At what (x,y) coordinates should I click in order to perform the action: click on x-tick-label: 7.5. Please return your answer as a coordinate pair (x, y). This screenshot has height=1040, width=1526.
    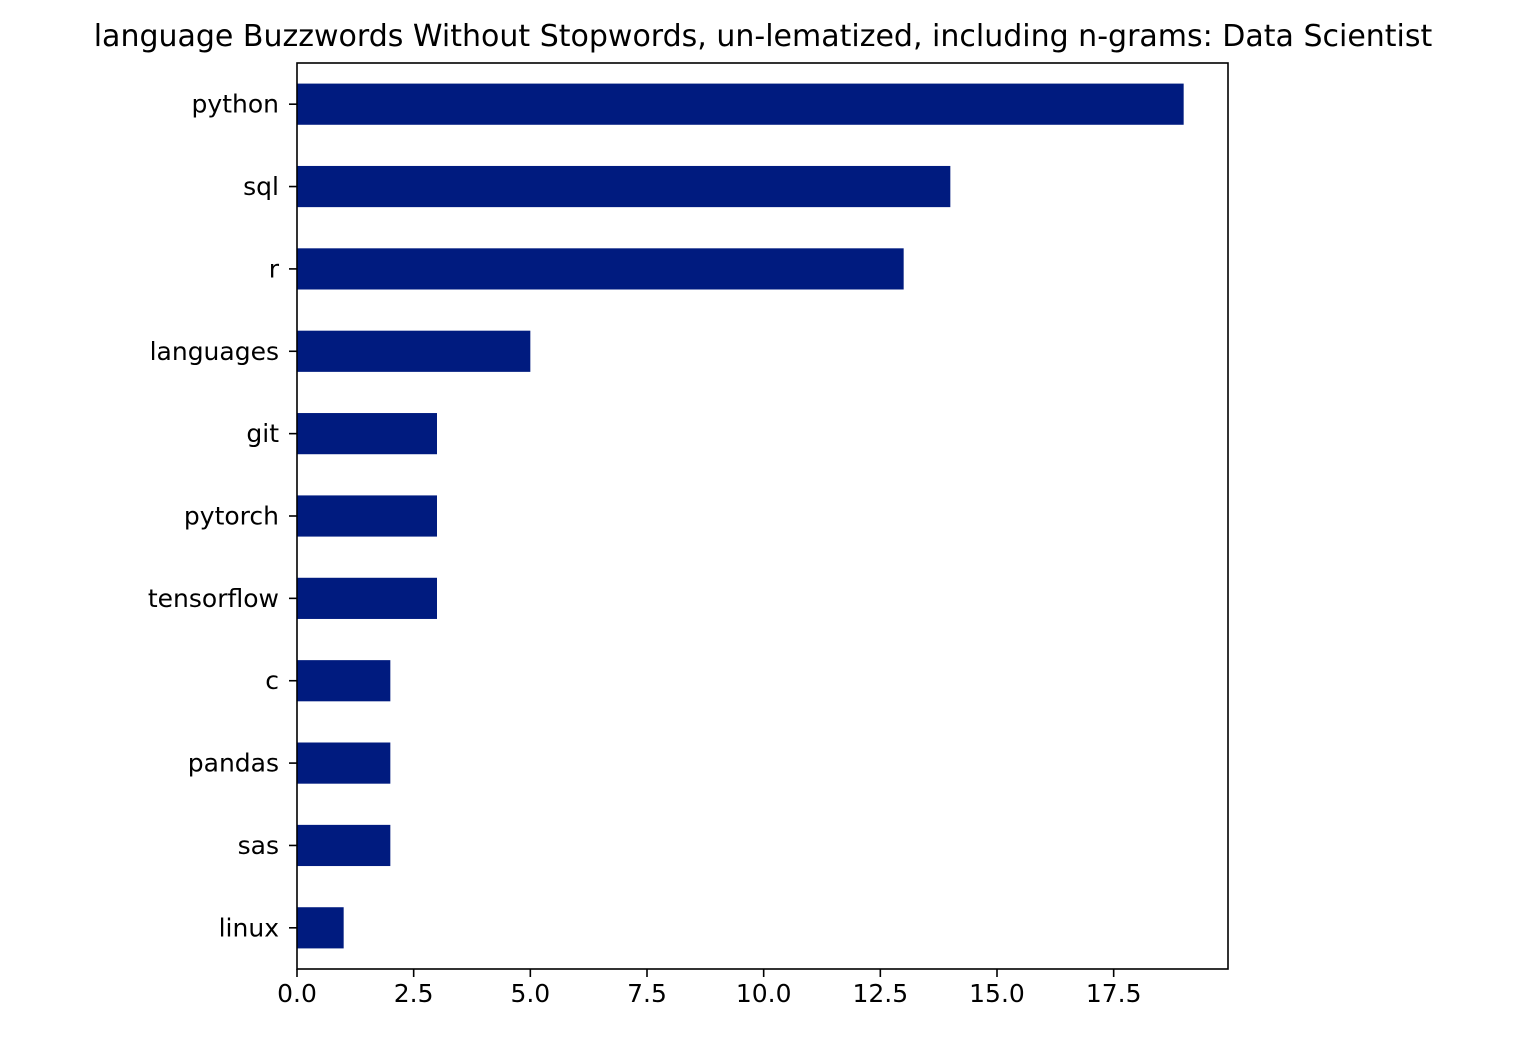
    Looking at the image, I should click on (647, 993).